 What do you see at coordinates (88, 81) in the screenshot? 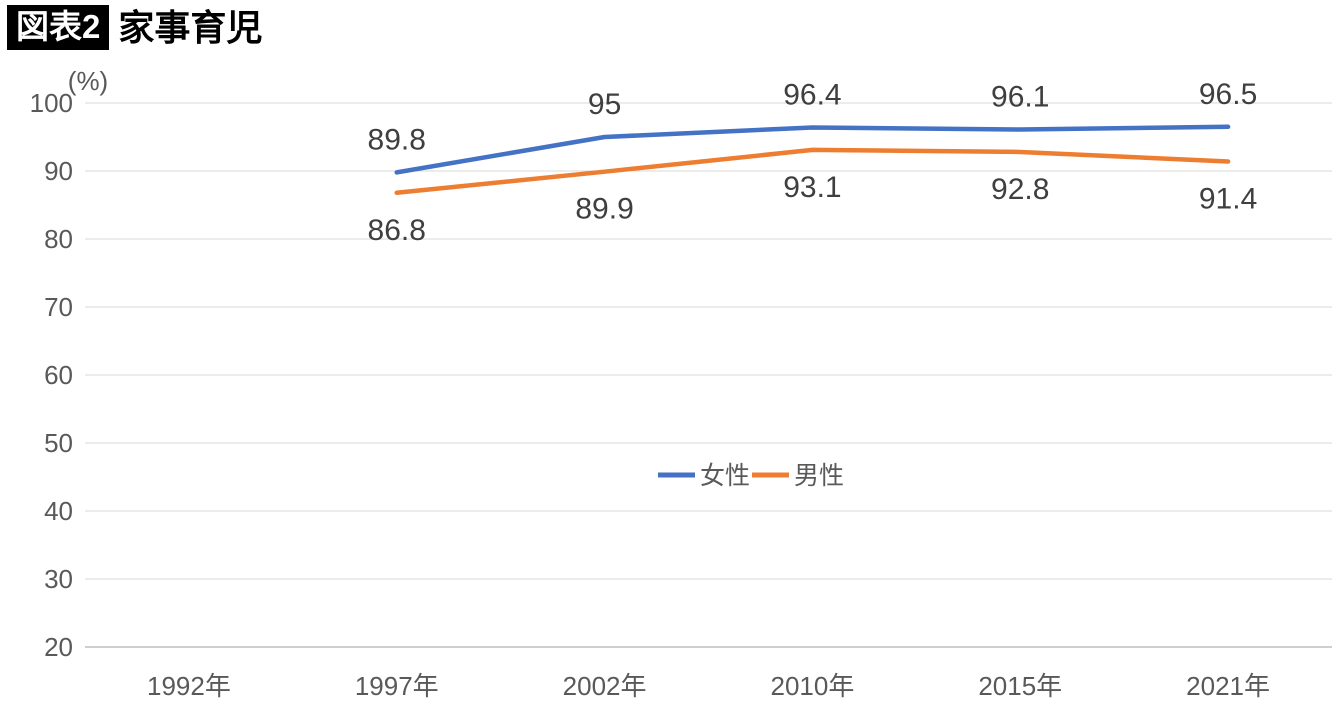
I see `y-axis-unit-label: (%)` at bounding box center [88, 81].